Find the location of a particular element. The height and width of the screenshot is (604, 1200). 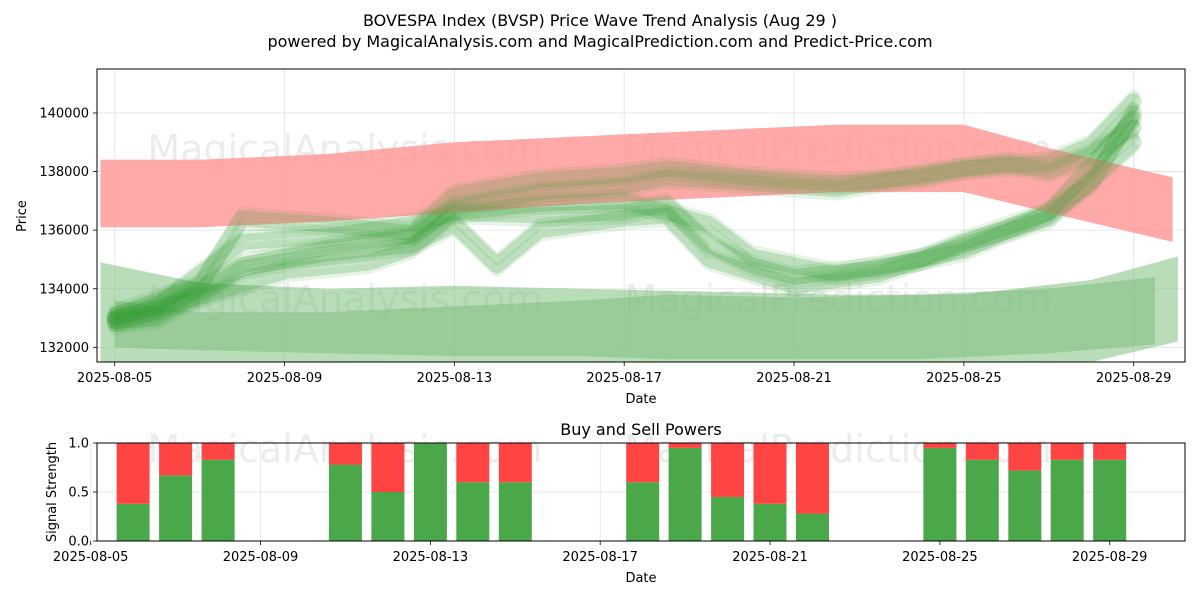

powers-xtick-label: 2025-08-17 is located at coordinates (600, 557).